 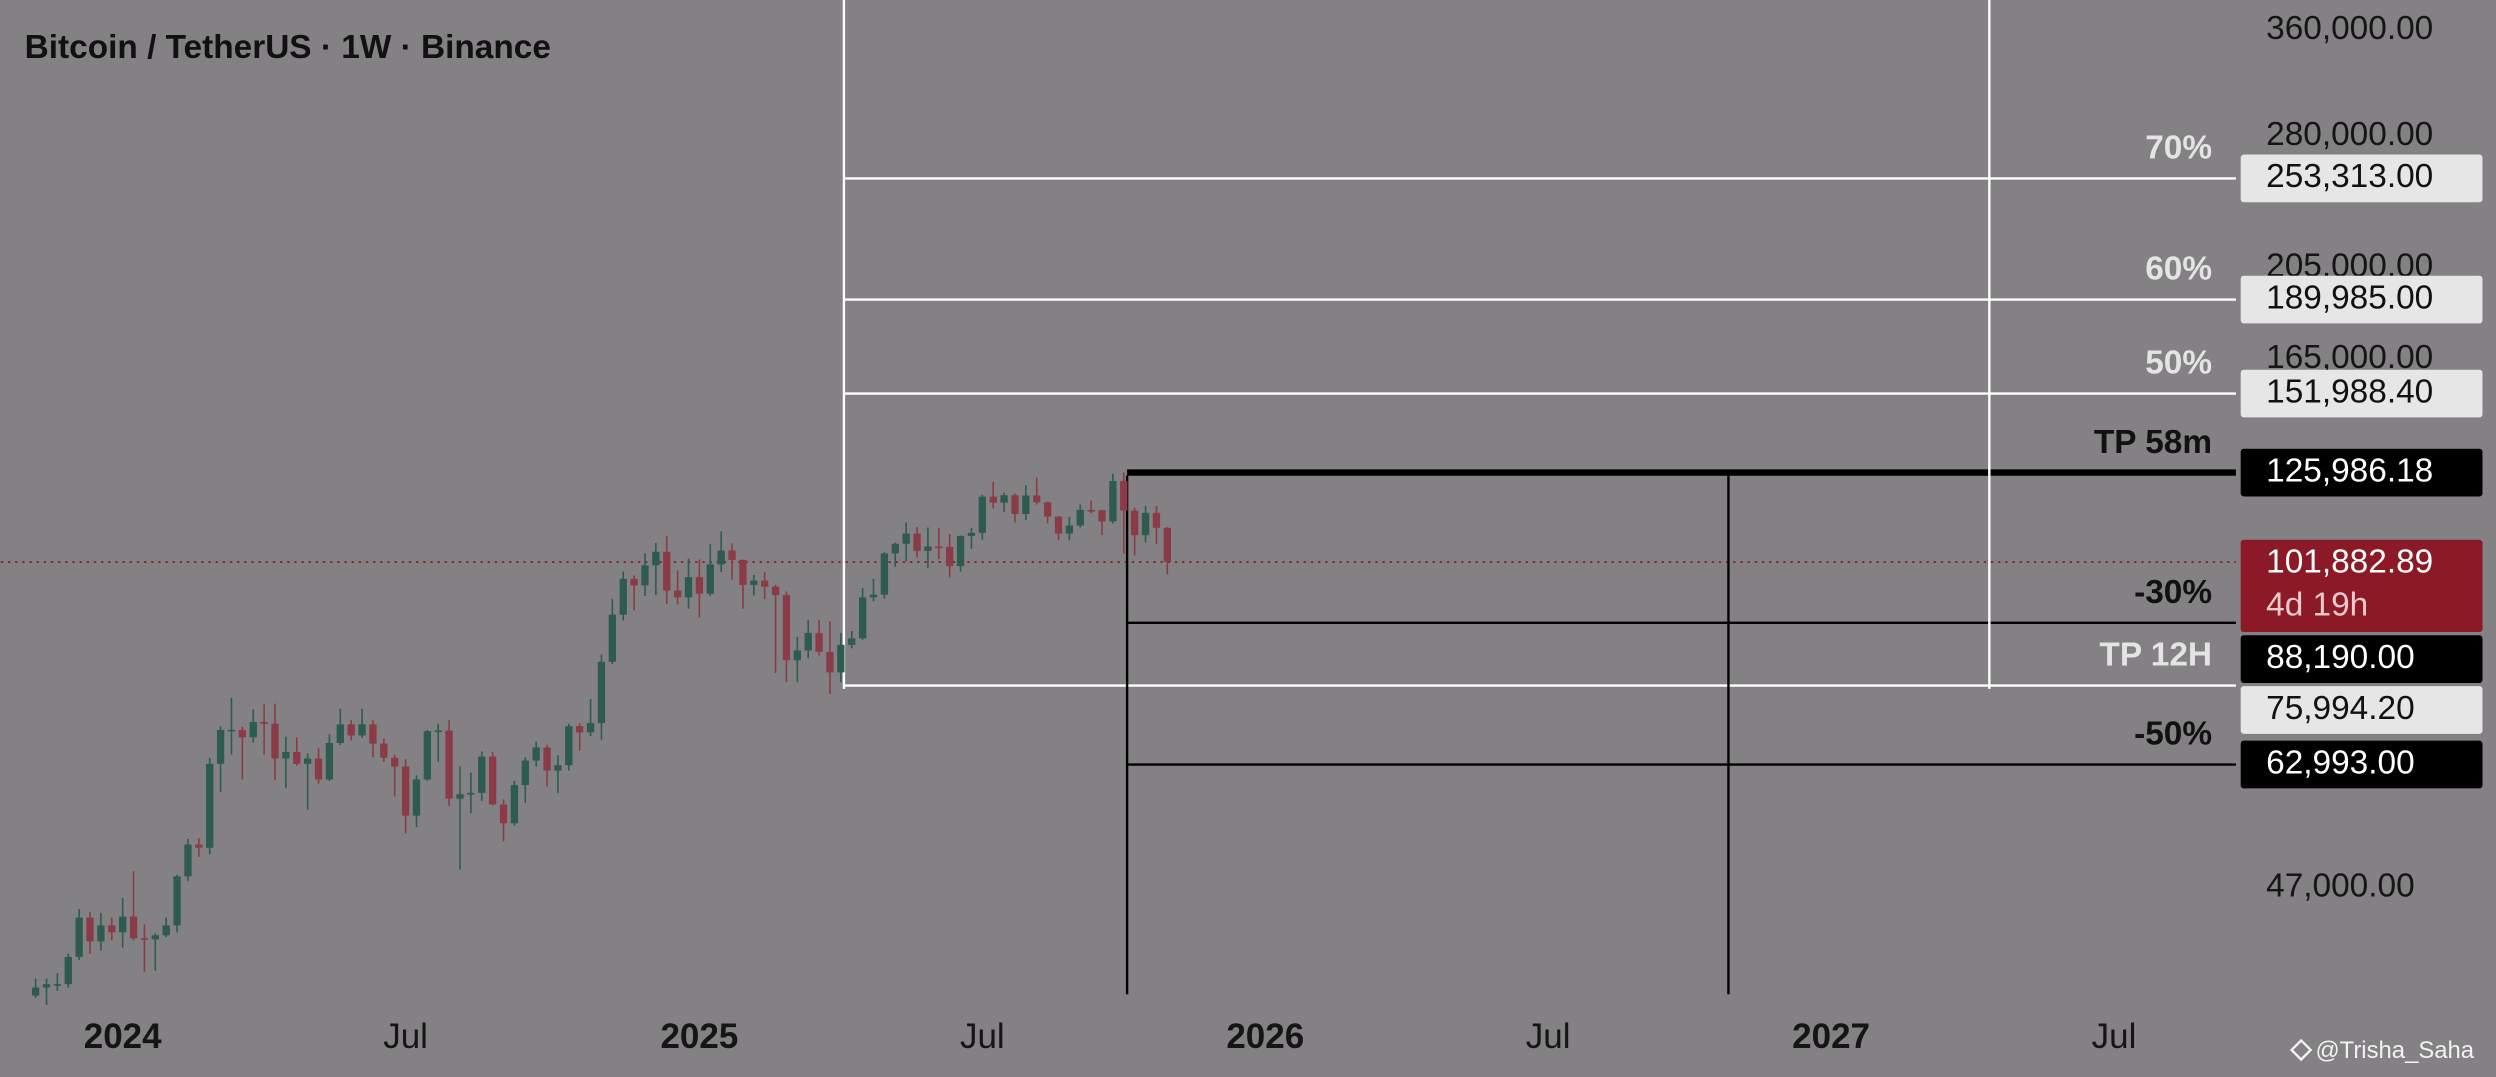 What do you see at coordinates (2382, 1050) in the screenshot?
I see `watermark: @Trisha_Saha` at bounding box center [2382, 1050].